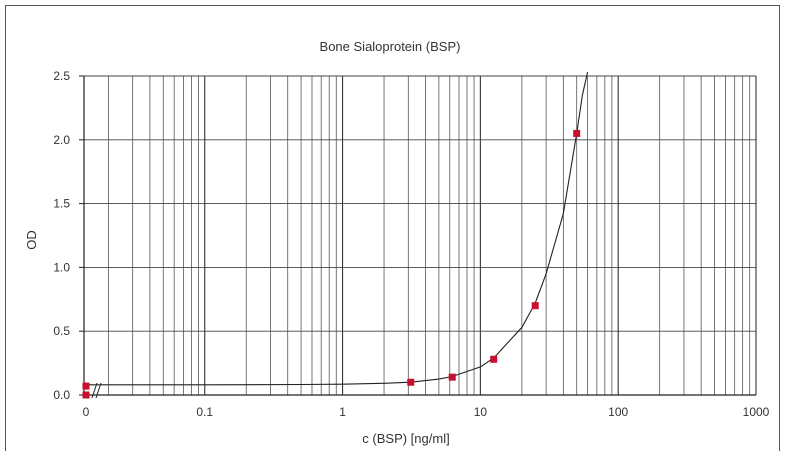 This screenshot has height=457, width=788. I want to click on x-tick-label: 0.1, so click(204, 412).